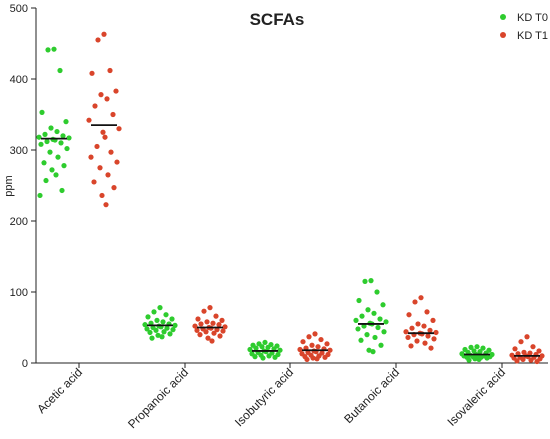 Image resolution: width=550 pixels, height=439 pixels. I want to click on legend-label: KD T1, so click(532, 36).